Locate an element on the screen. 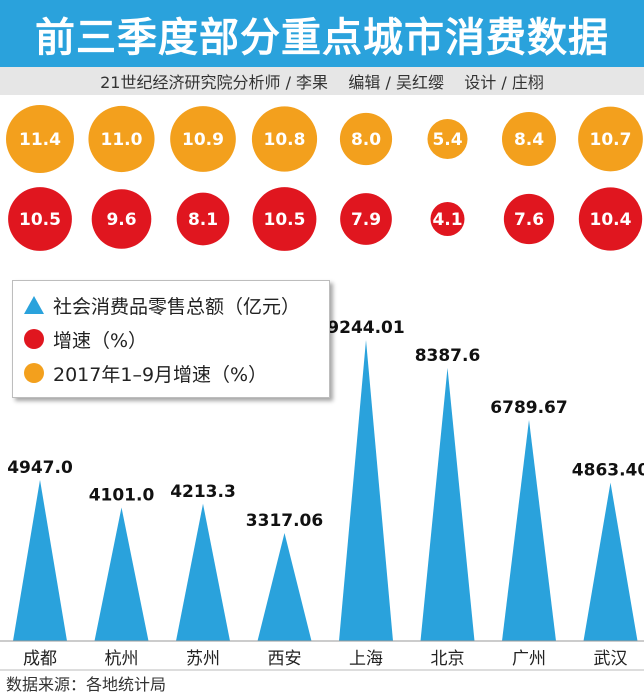 This screenshot has height=697, width=644. growth-2017-label: 5.4 is located at coordinates (447, 140).